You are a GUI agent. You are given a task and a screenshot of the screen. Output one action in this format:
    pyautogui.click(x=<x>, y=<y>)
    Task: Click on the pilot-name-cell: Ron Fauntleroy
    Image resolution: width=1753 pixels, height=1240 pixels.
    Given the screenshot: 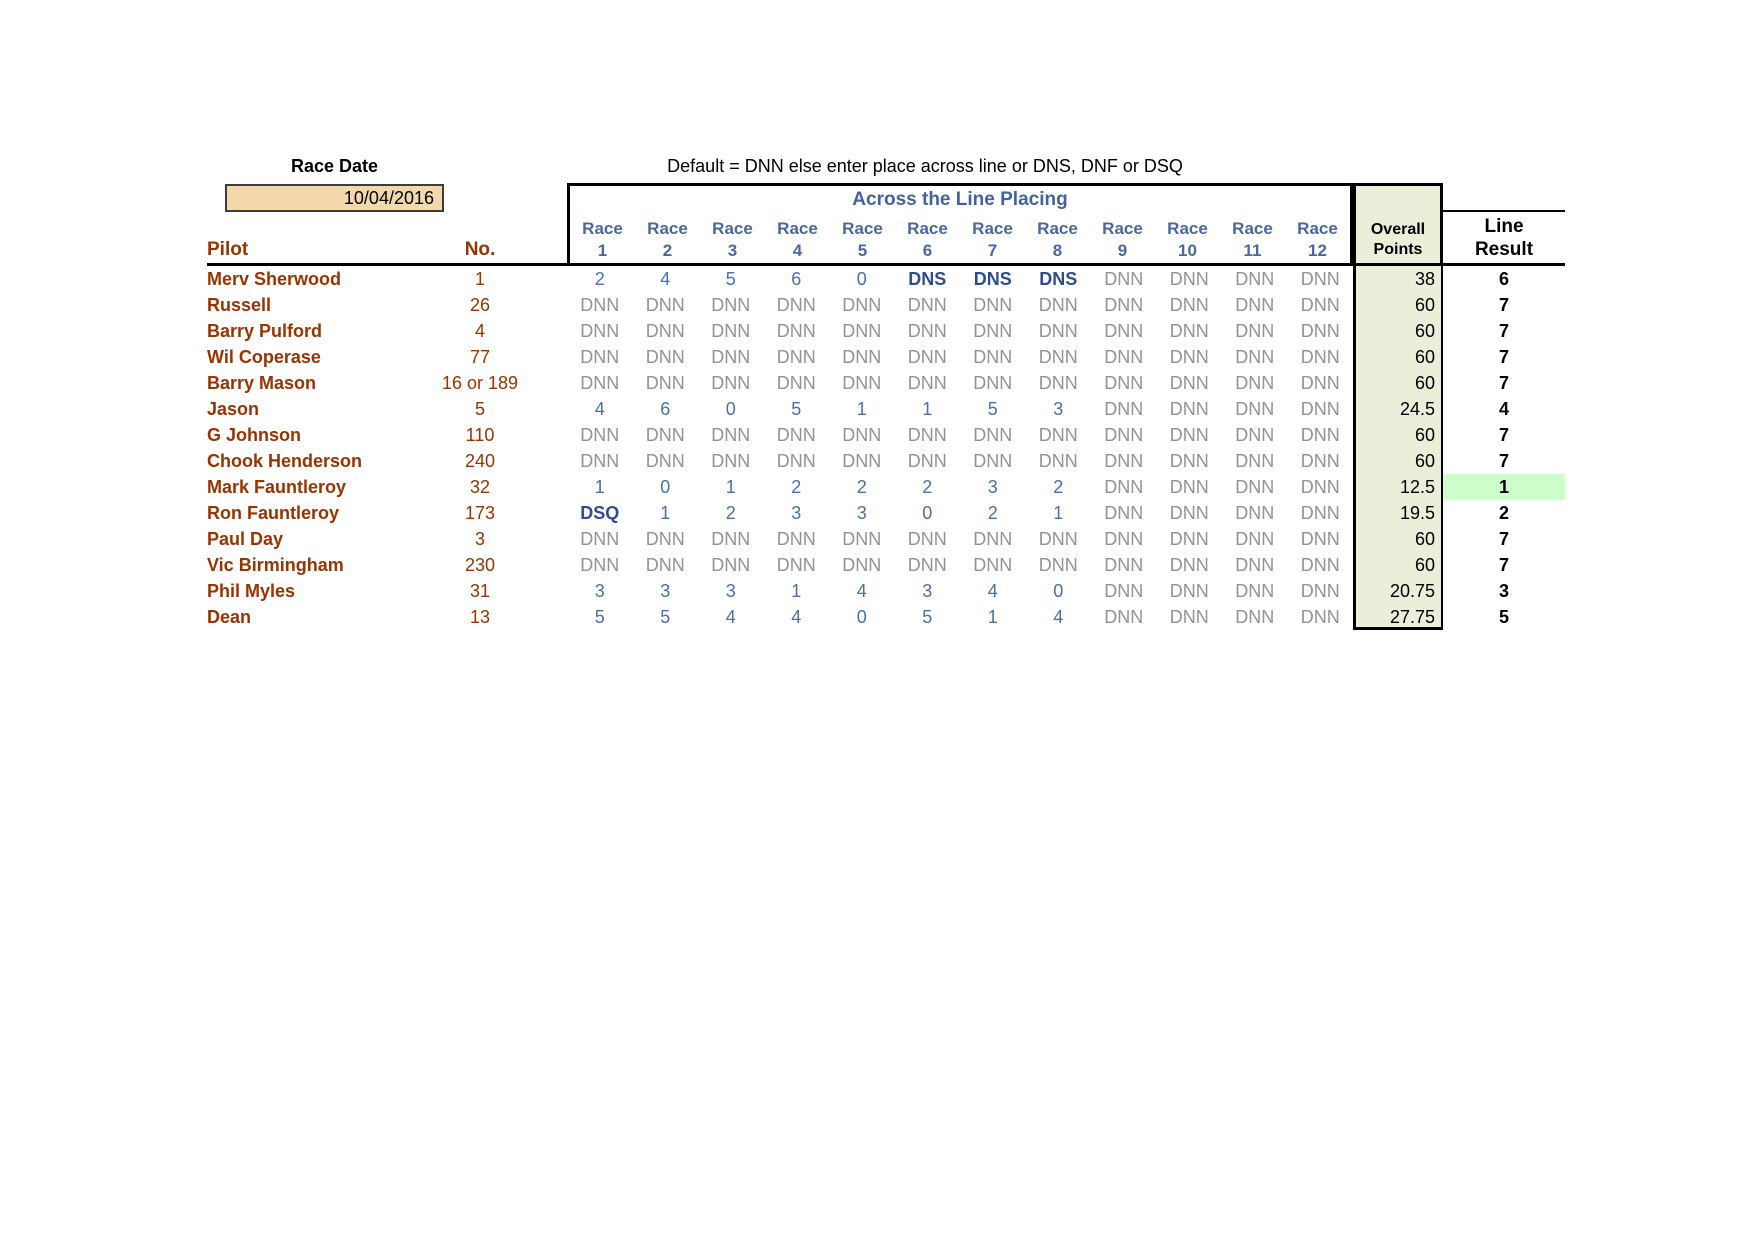 What is the action you would take?
    pyautogui.click(x=273, y=513)
    